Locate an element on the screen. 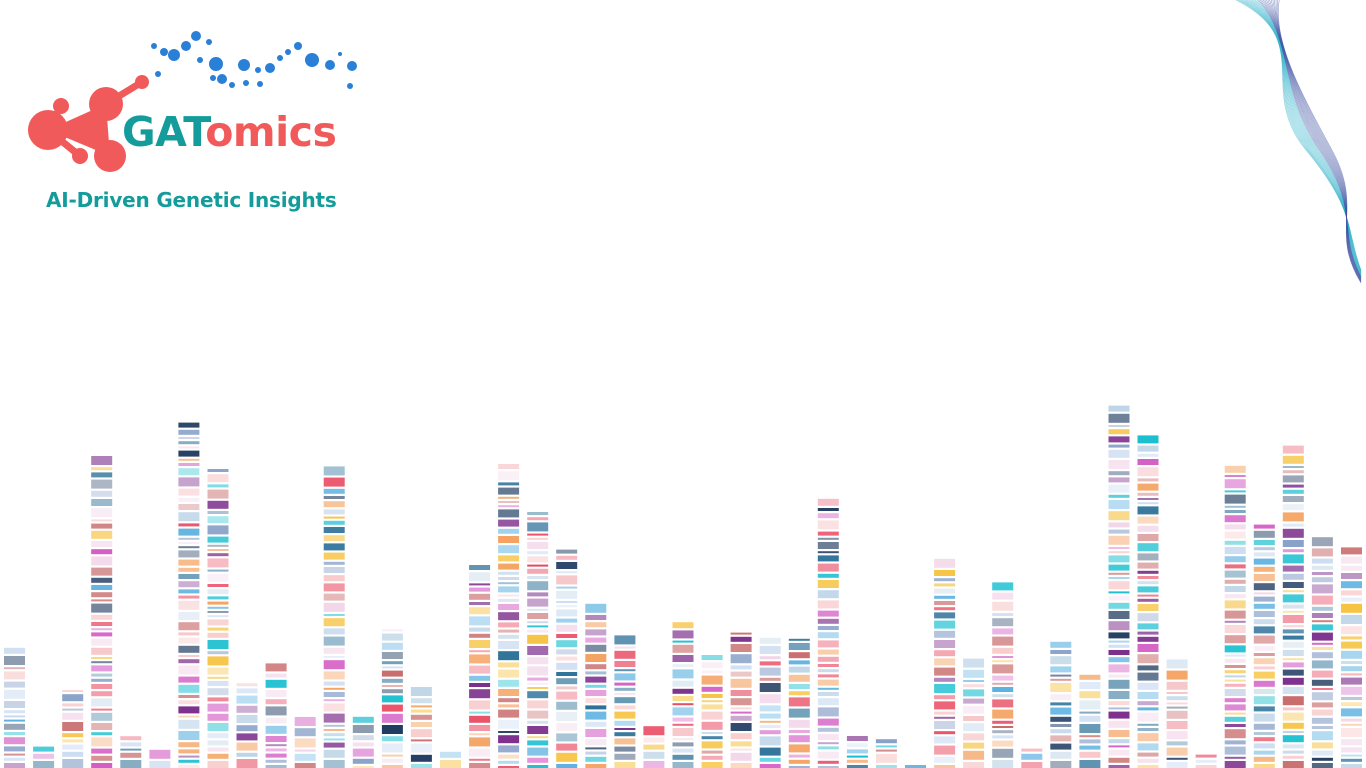 The width and height of the screenshot is (1366, 768). gatomics-logo: GATomics AI-Driven Genetic Insights is located at coordinates (193, 123).